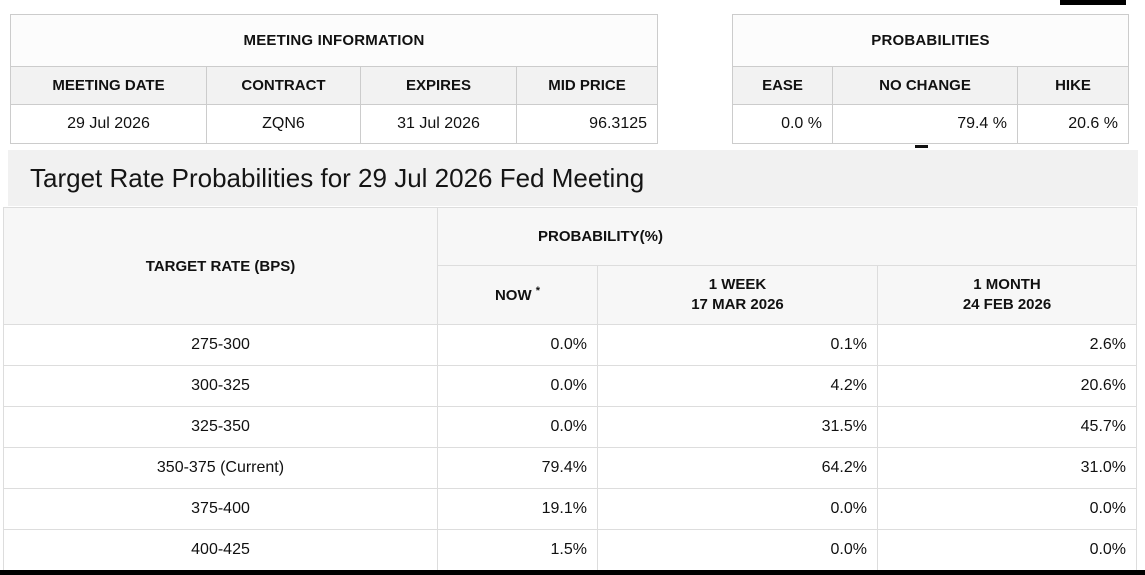 Image resolution: width=1145 pixels, height=575 pixels. Describe the element at coordinates (1007, 386) in the screenshot. I see `one-month-cell: 20.6%` at that location.